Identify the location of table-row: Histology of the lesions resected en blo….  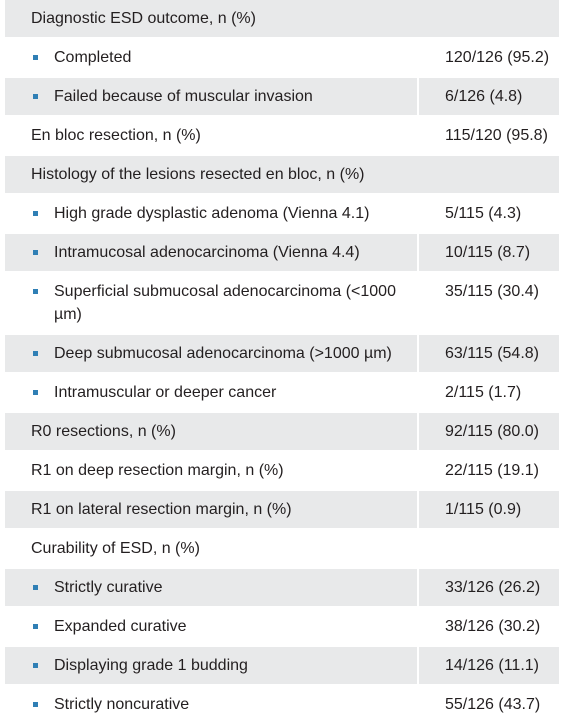
(282, 175).